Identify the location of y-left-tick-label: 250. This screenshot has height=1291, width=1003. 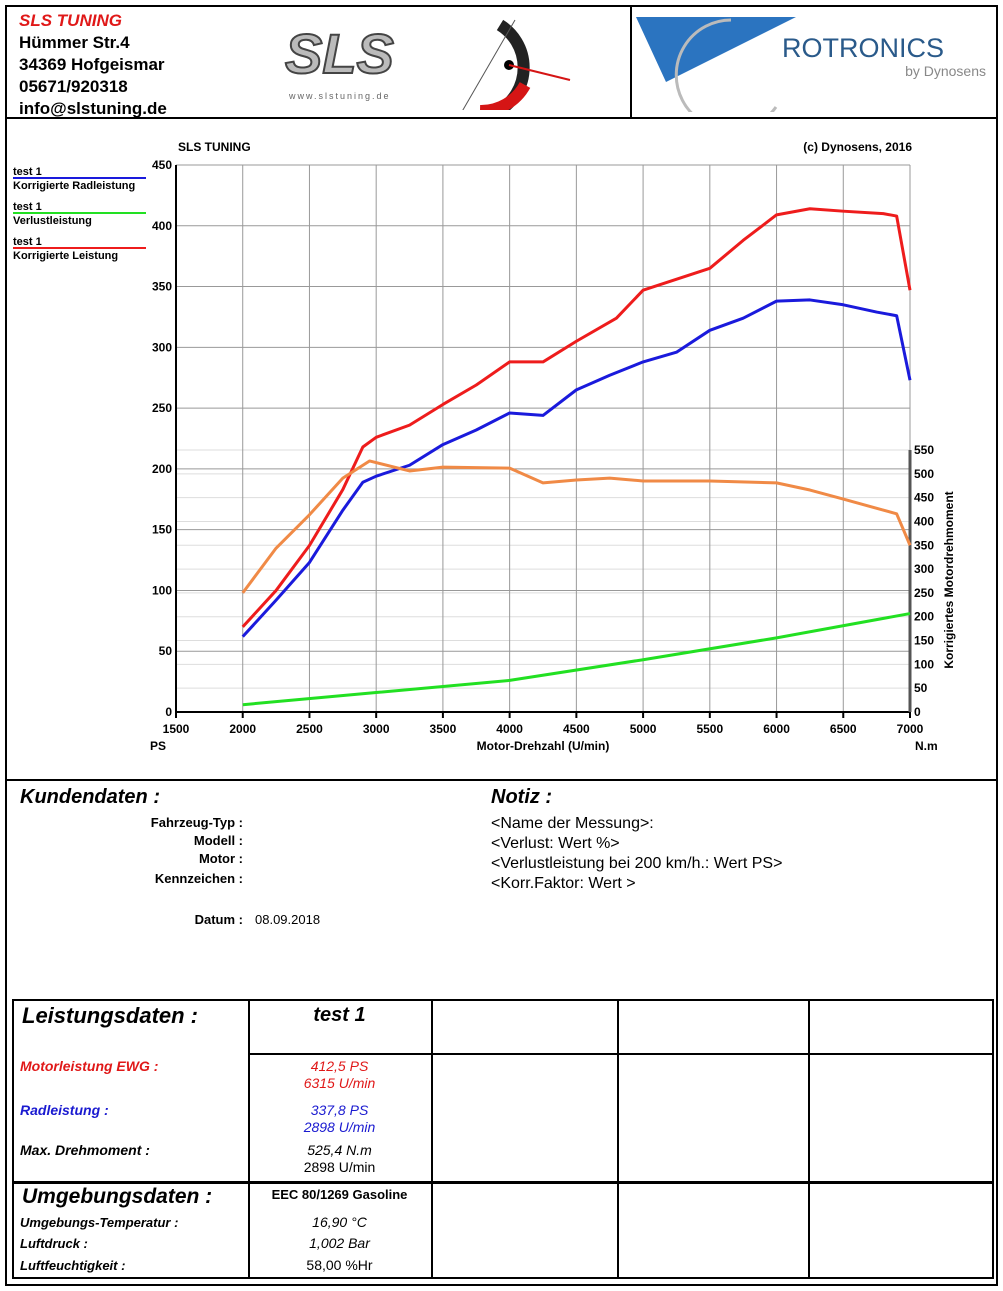
(162, 408).